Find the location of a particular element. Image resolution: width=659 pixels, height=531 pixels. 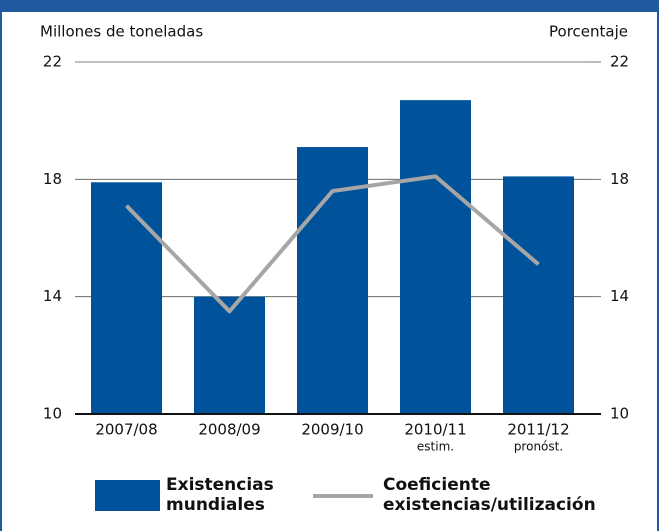

x-tick-label: 2010/11 is located at coordinates (435, 430).